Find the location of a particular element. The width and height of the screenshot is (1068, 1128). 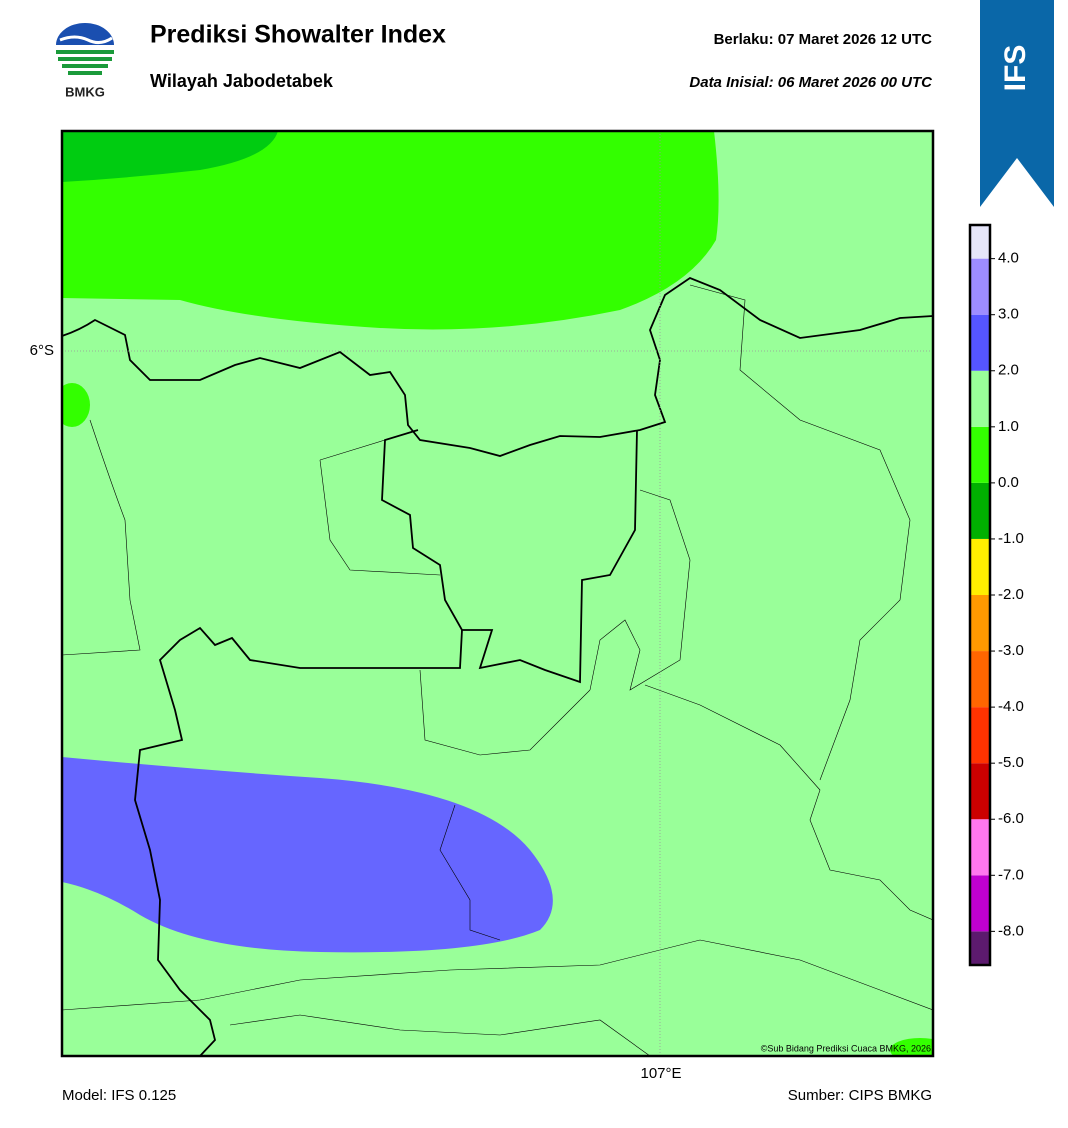

title: Prediksi Showalter Index is located at coordinates (298, 35).